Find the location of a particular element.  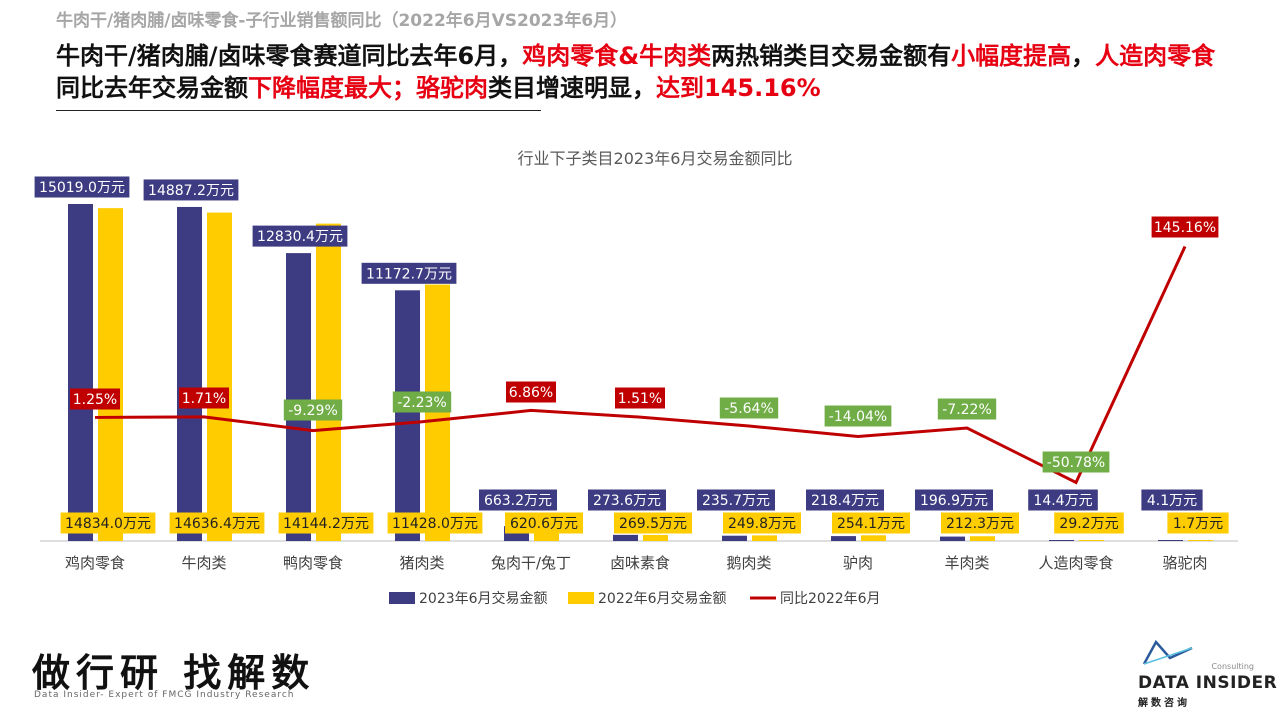

headline-part: 两热销类目交易金额有 is located at coordinates (831, 56).